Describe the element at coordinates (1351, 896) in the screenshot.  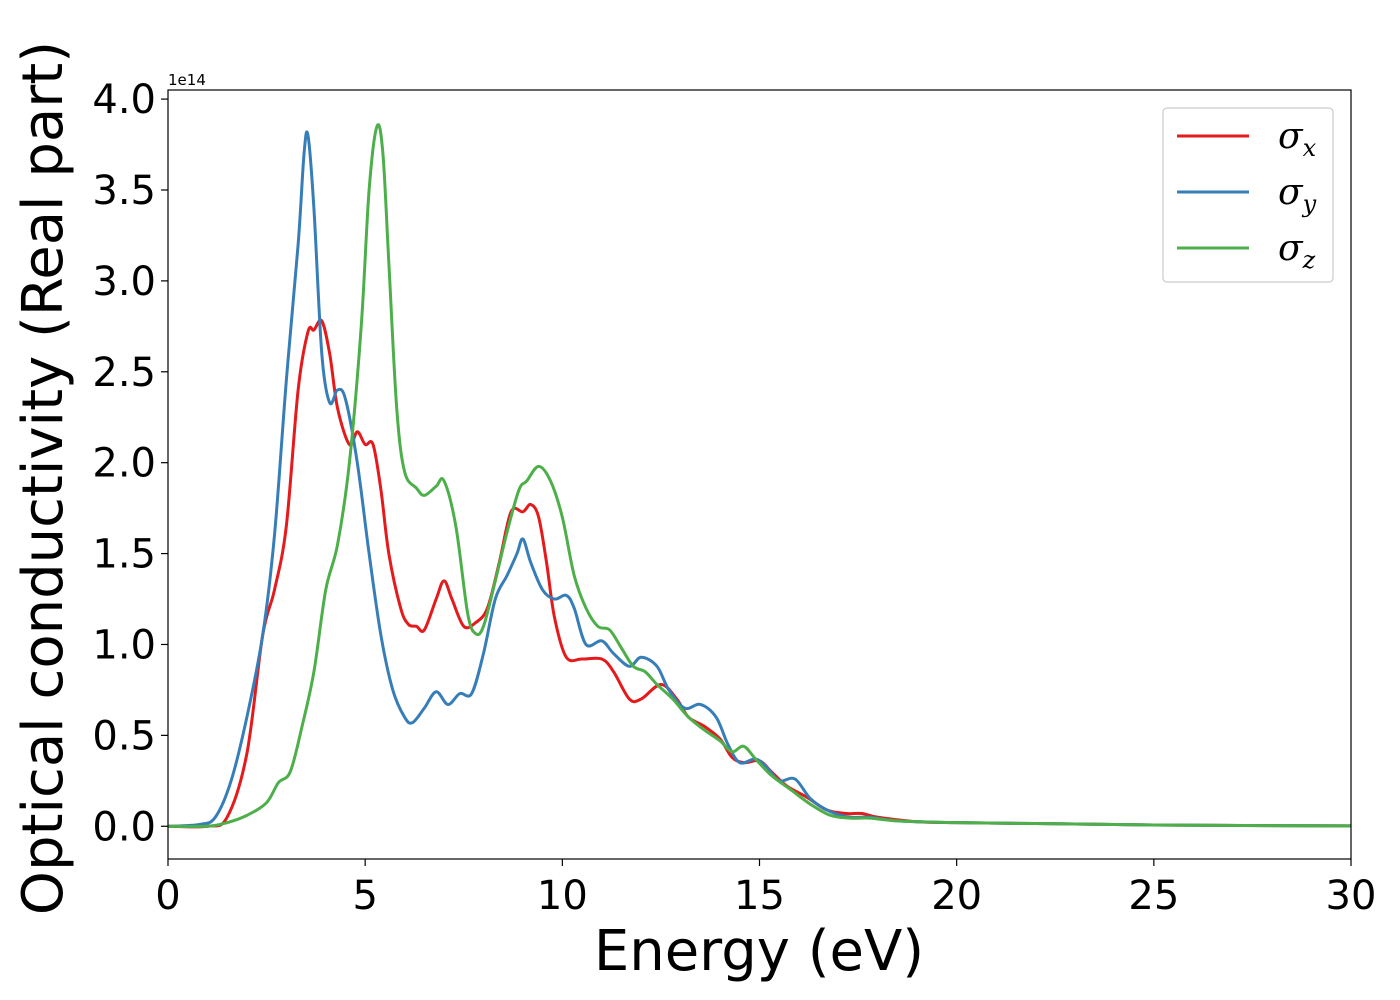
I see `x-tick-label: 30` at that location.